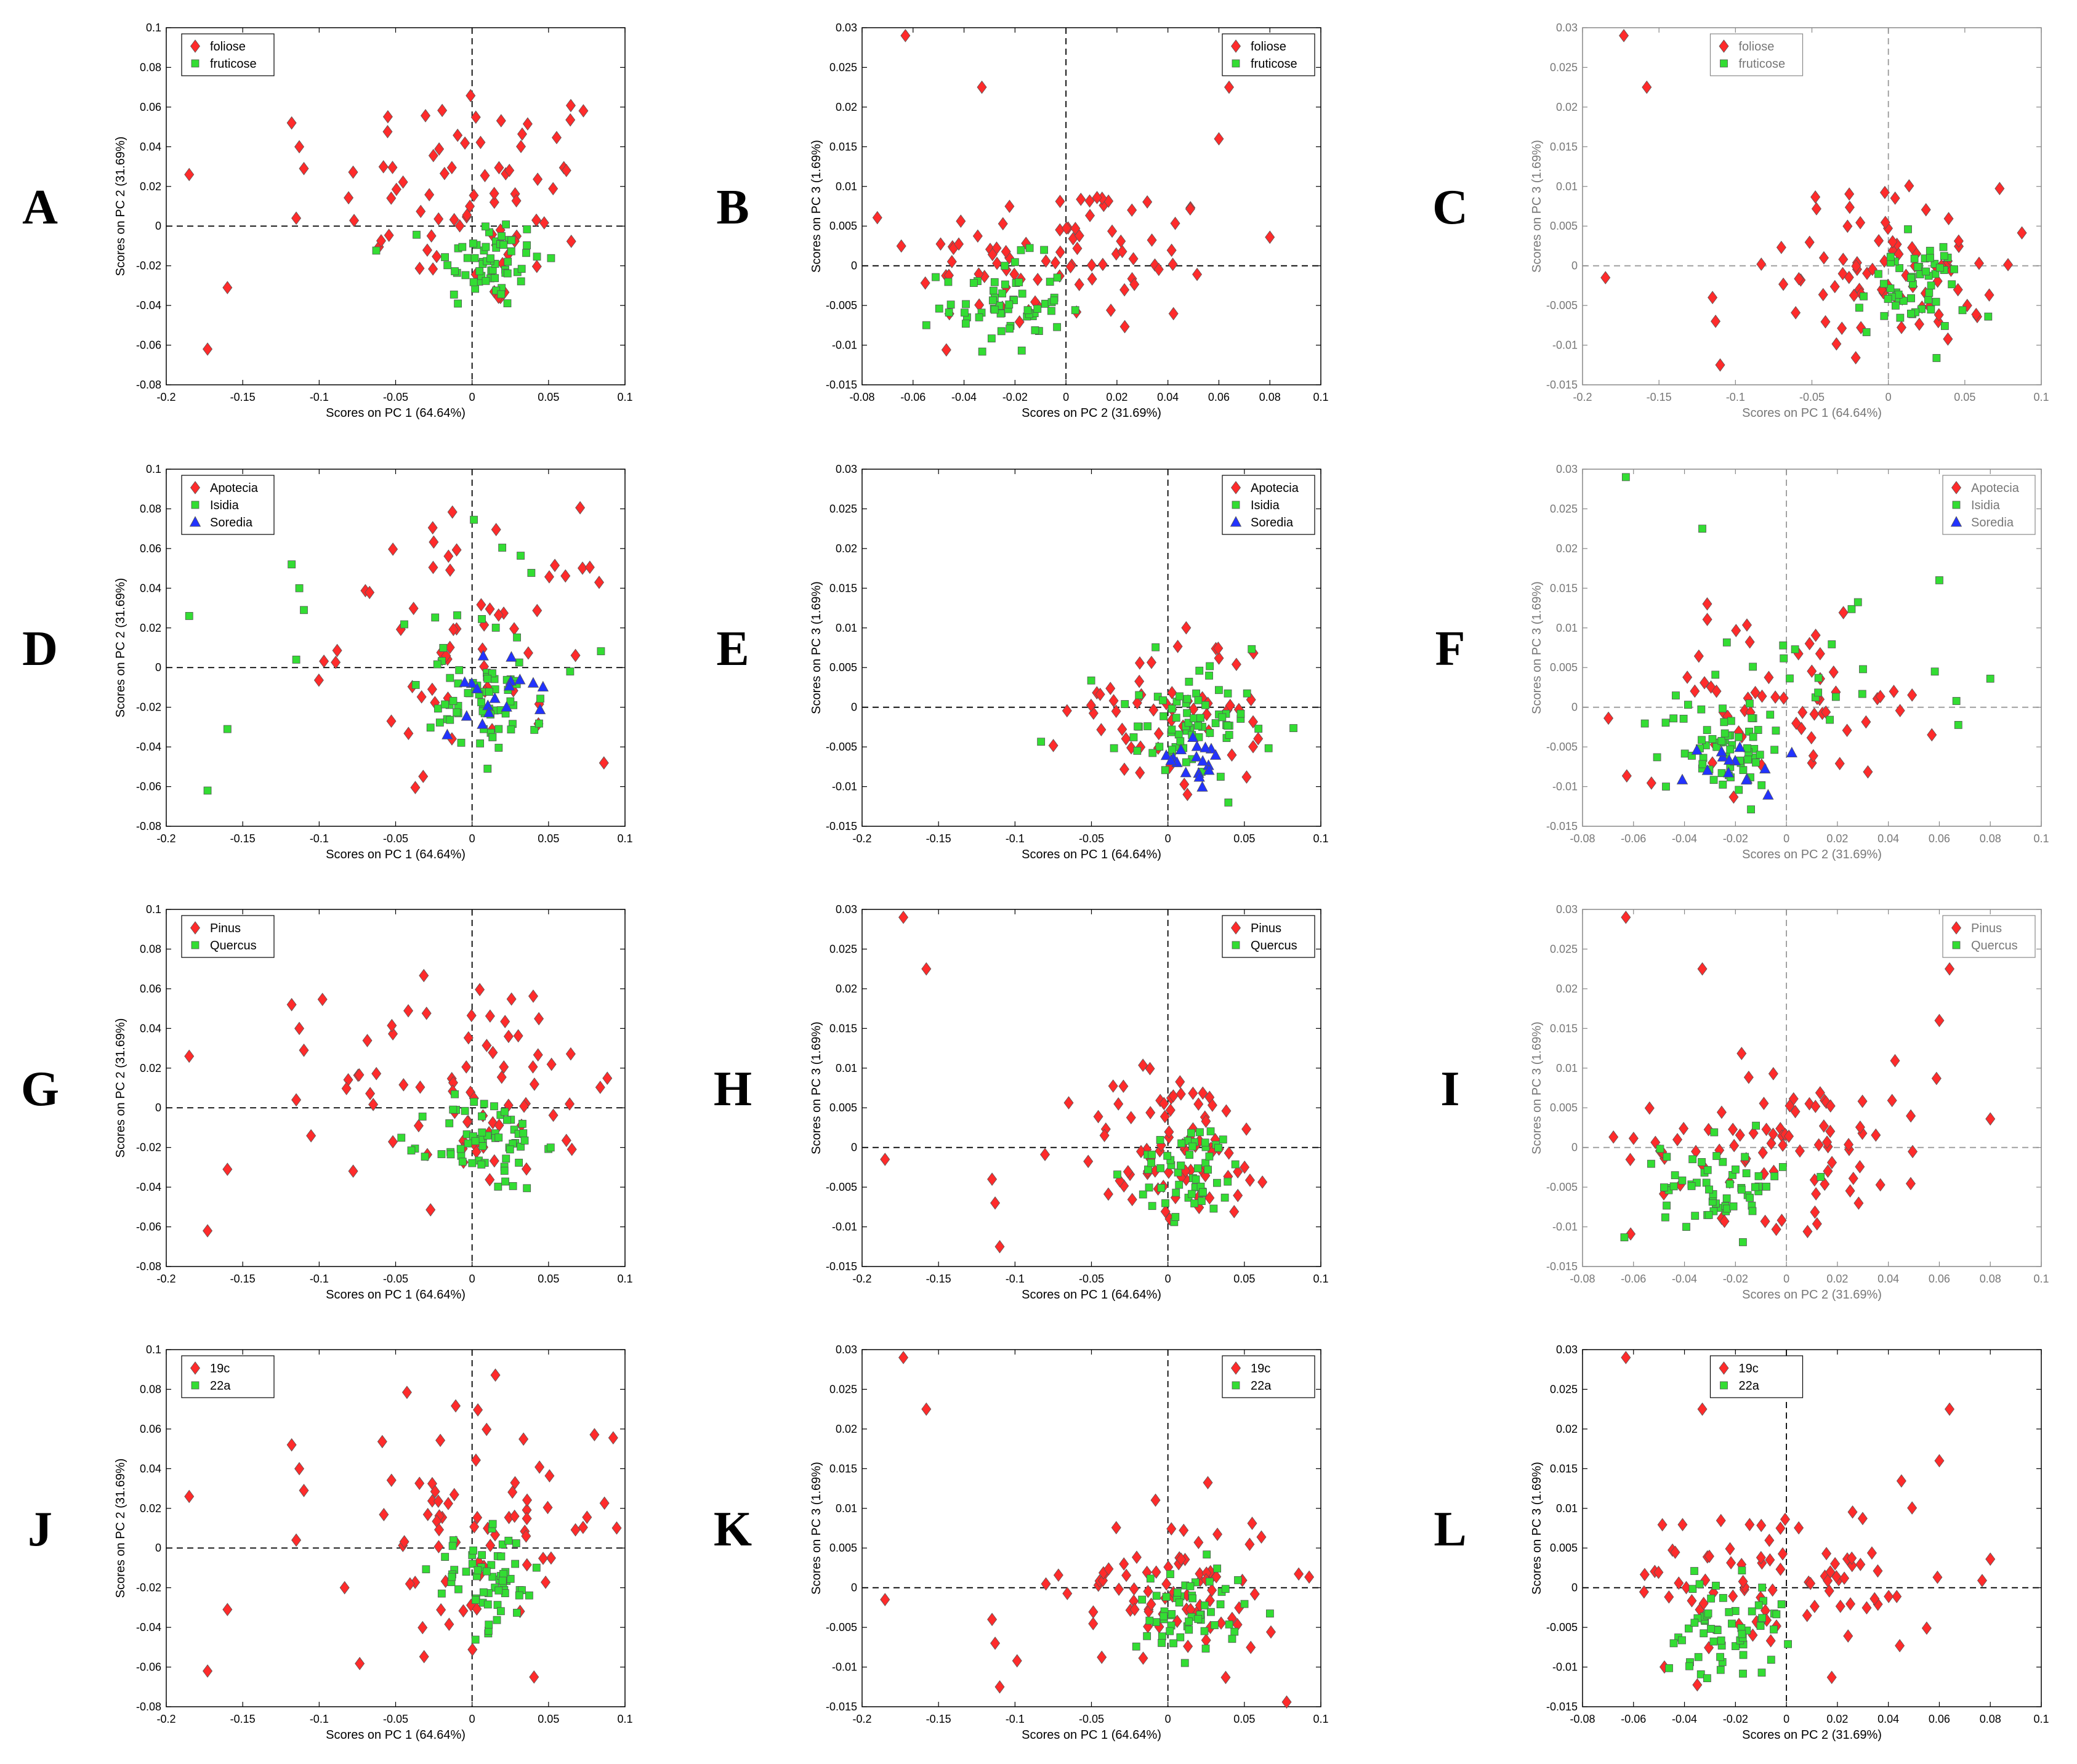 The height and width of the screenshot is (1764, 2077). What do you see at coordinates (1562, 1627) in the screenshot?
I see `y-tick-label: -0.005` at bounding box center [1562, 1627].